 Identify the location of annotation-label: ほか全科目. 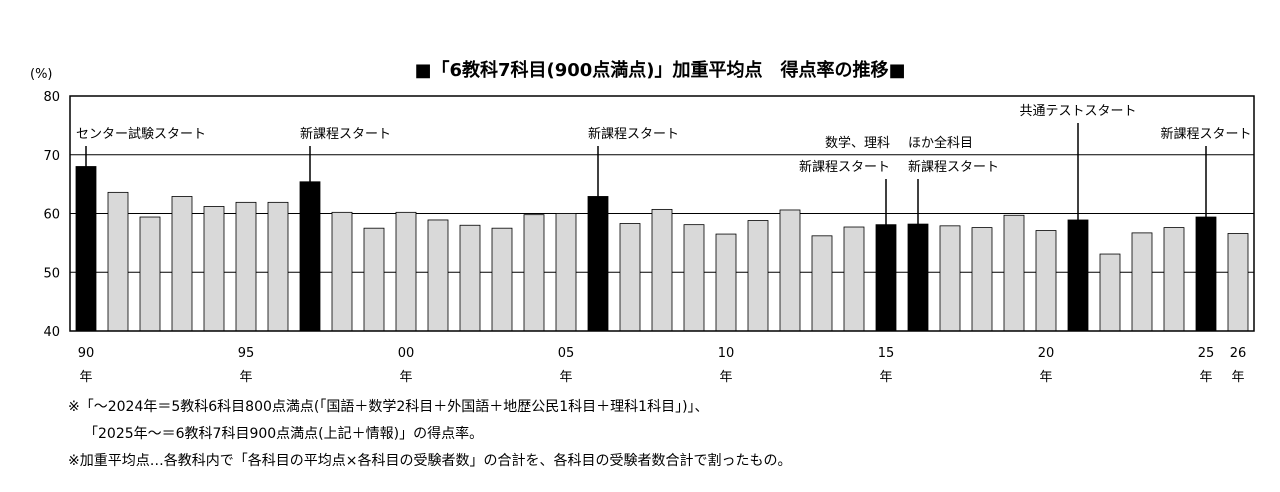
(940, 143).